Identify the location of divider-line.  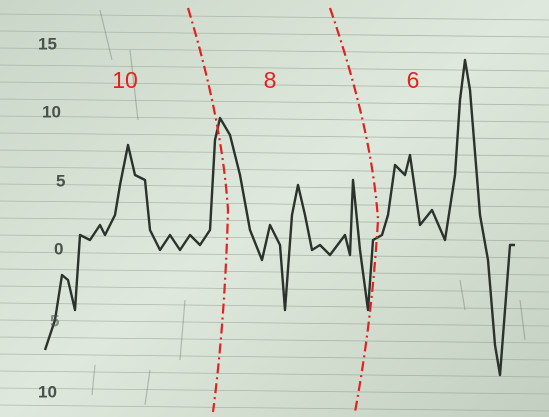
(208, 210).